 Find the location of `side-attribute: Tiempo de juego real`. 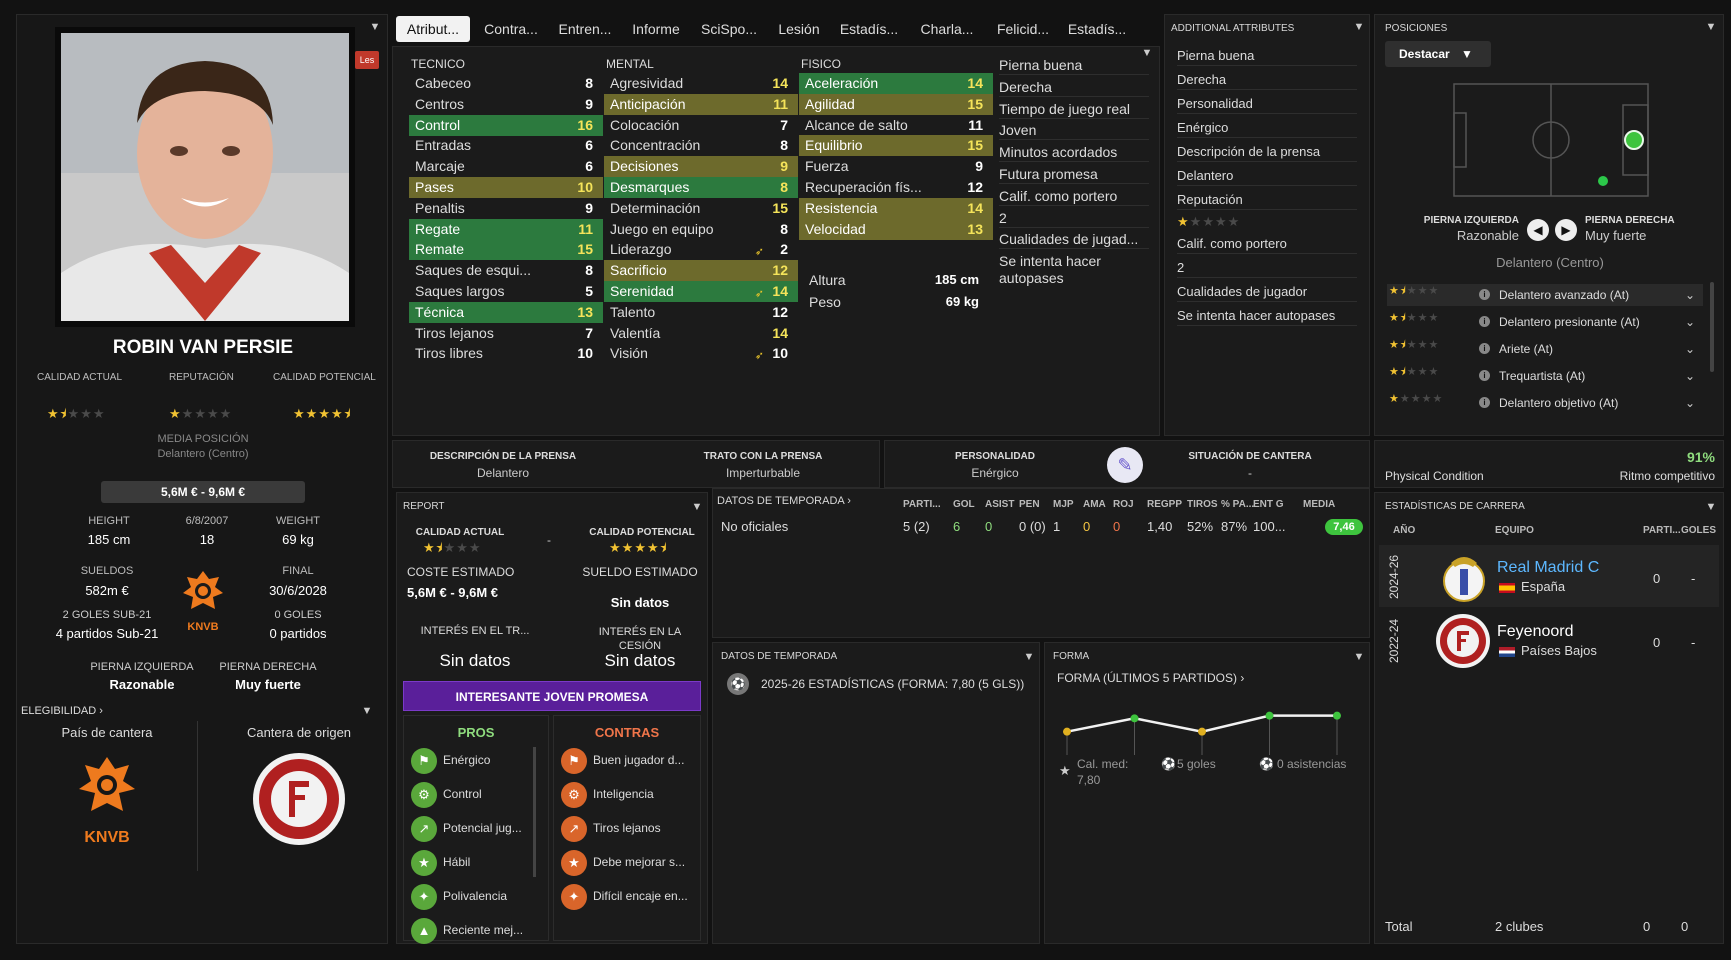

side-attribute: Tiempo de juego real is located at coordinates (1074, 110).